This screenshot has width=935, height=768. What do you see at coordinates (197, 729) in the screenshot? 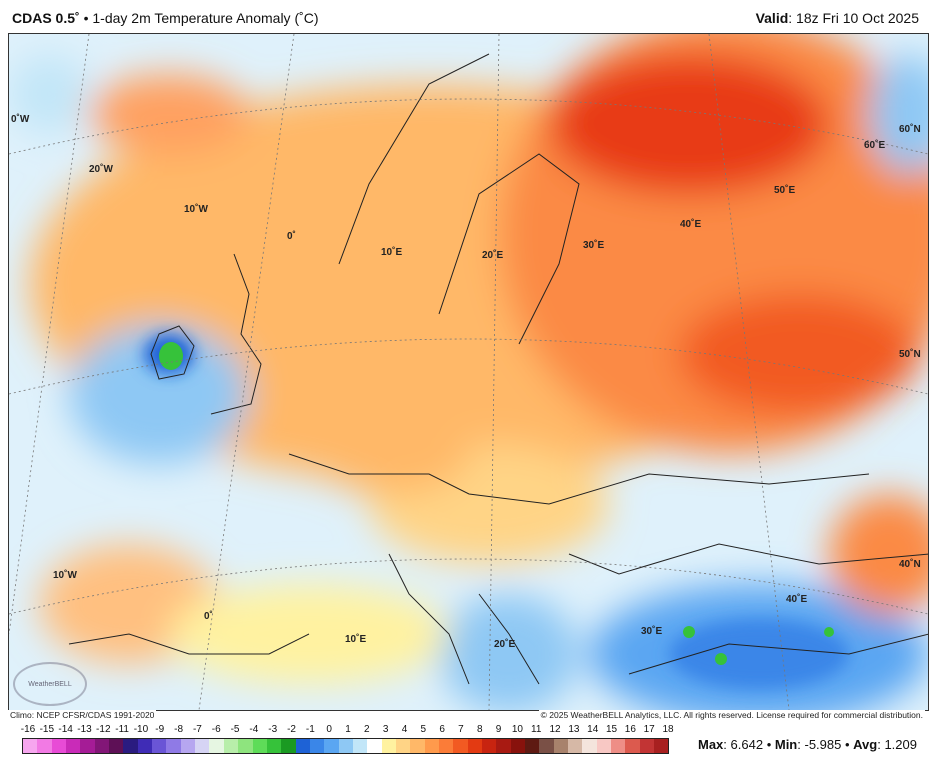
I see `colorbar-tick-label: -7` at bounding box center [197, 729].